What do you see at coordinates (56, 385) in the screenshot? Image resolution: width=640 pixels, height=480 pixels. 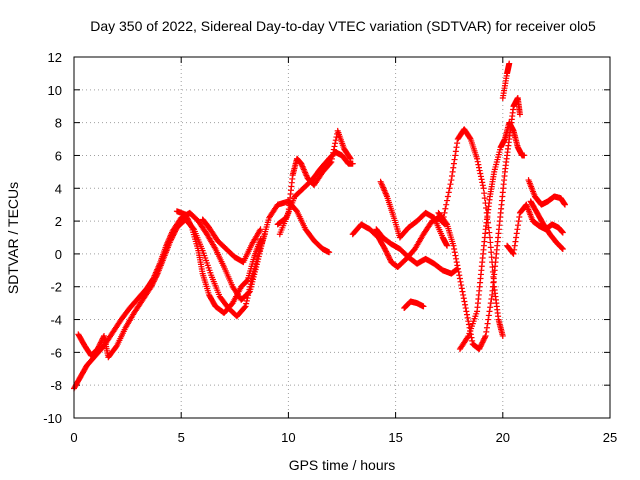 I see `y-tick-label: -8` at bounding box center [56, 385].